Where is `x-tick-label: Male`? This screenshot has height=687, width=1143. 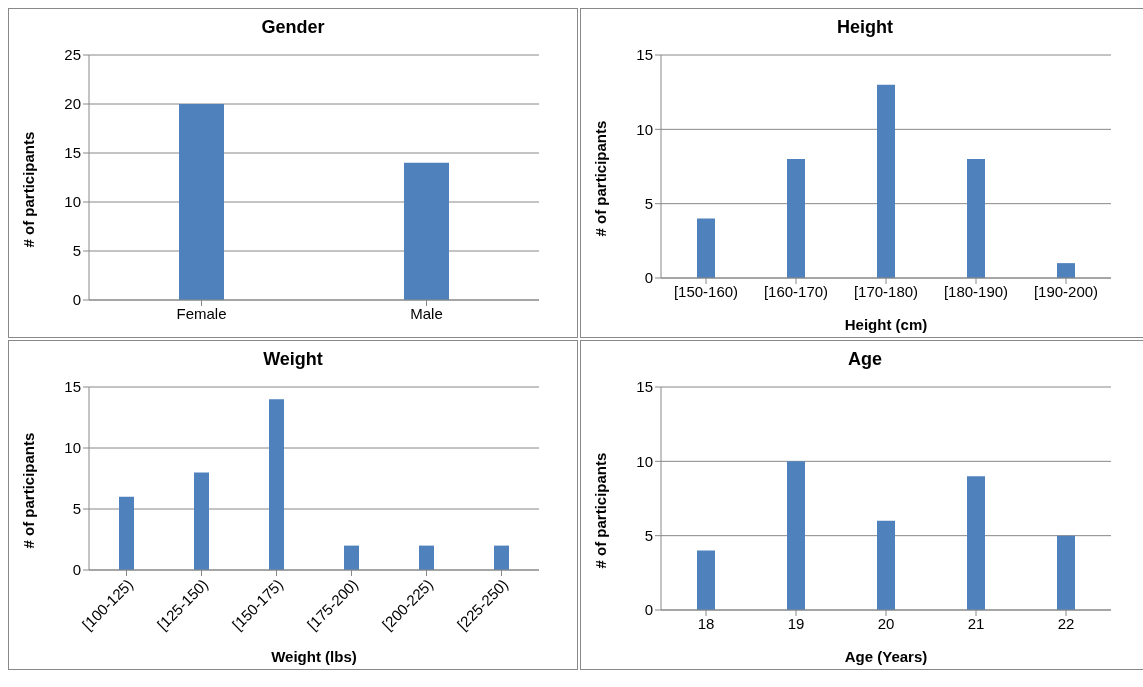 x-tick-label: Male is located at coordinates (426, 313).